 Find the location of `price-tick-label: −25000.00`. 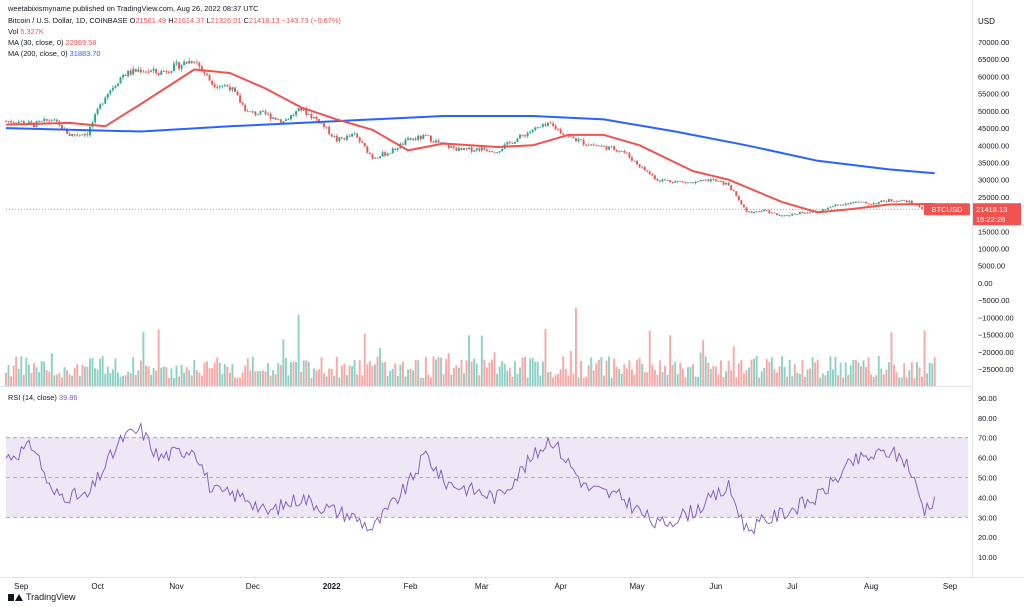

price-tick-label: −25000.00 is located at coordinates (996, 369).